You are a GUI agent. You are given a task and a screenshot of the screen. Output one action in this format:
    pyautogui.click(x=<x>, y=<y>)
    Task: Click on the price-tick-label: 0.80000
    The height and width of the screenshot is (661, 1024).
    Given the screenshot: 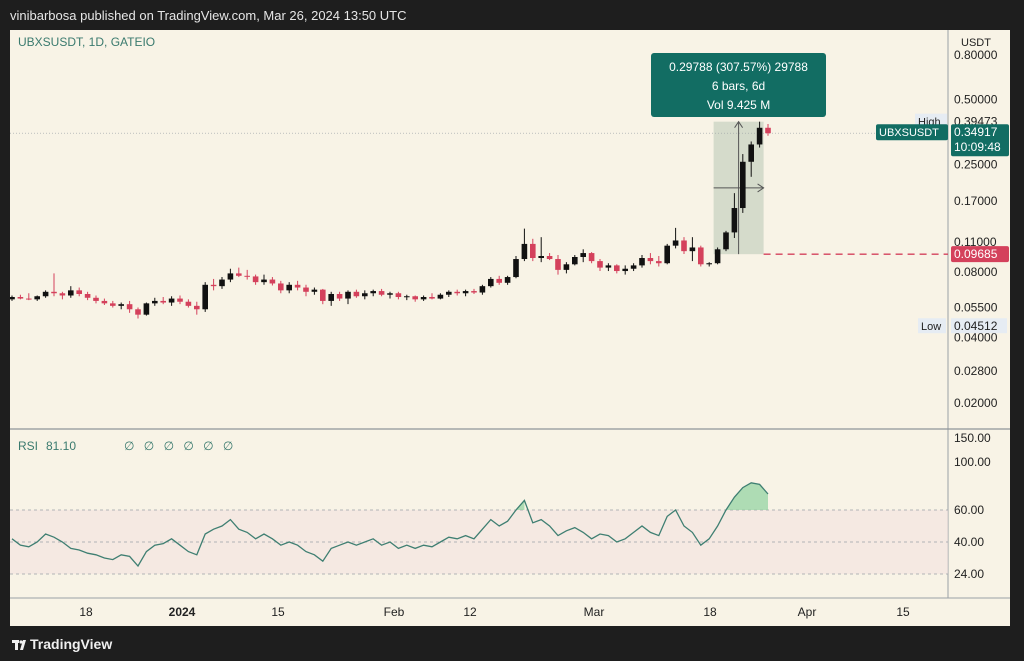 What is the action you would take?
    pyautogui.click(x=976, y=55)
    